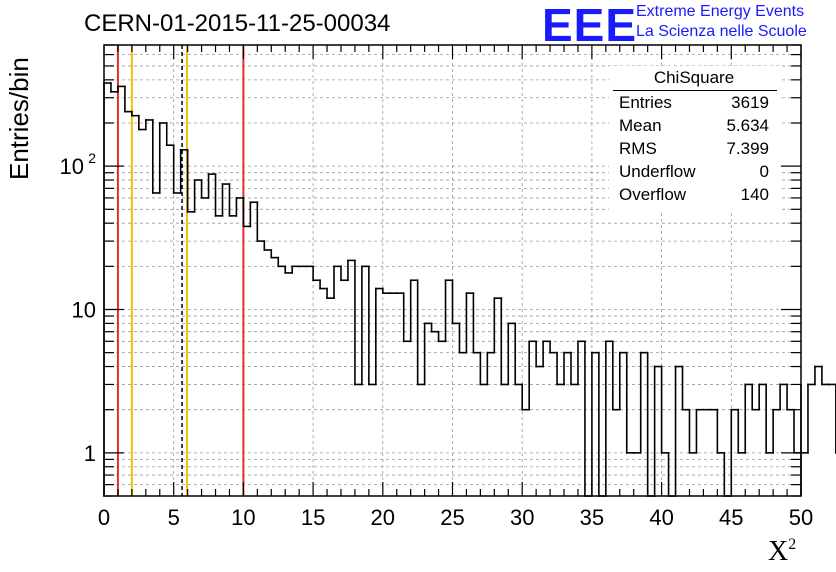 The image size is (836, 572). Describe the element at coordinates (778, 551) in the screenshot. I see `x-axis-label-text: X` at that location.